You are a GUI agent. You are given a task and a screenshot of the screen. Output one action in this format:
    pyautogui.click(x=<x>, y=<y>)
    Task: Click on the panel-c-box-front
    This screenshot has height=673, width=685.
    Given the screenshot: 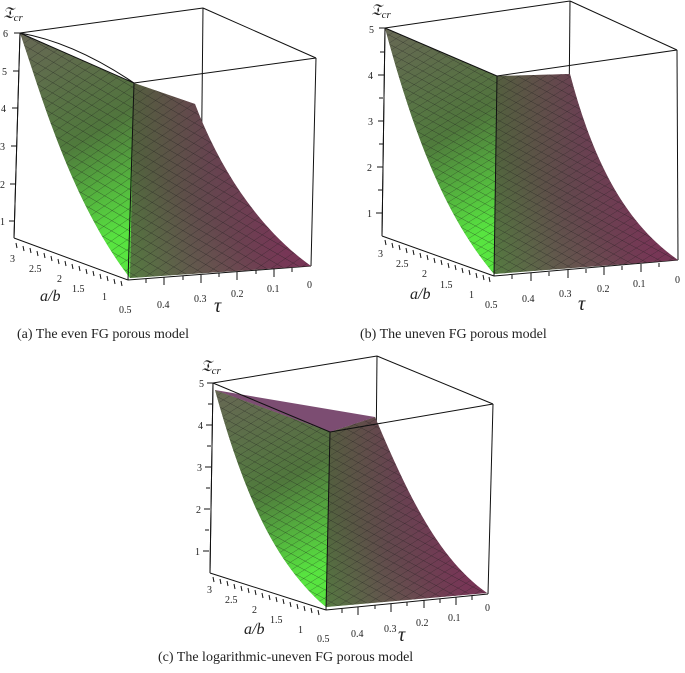 What is the action you would take?
    pyautogui.click(x=353, y=496)
    